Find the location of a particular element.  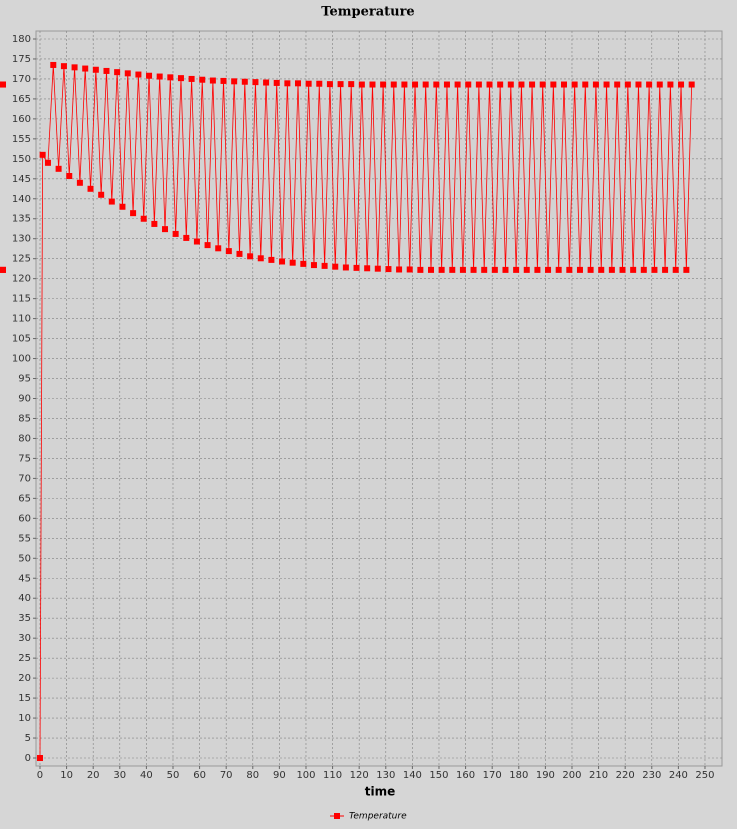

y-tick-label: 175 is located at coordinates (21, 59).